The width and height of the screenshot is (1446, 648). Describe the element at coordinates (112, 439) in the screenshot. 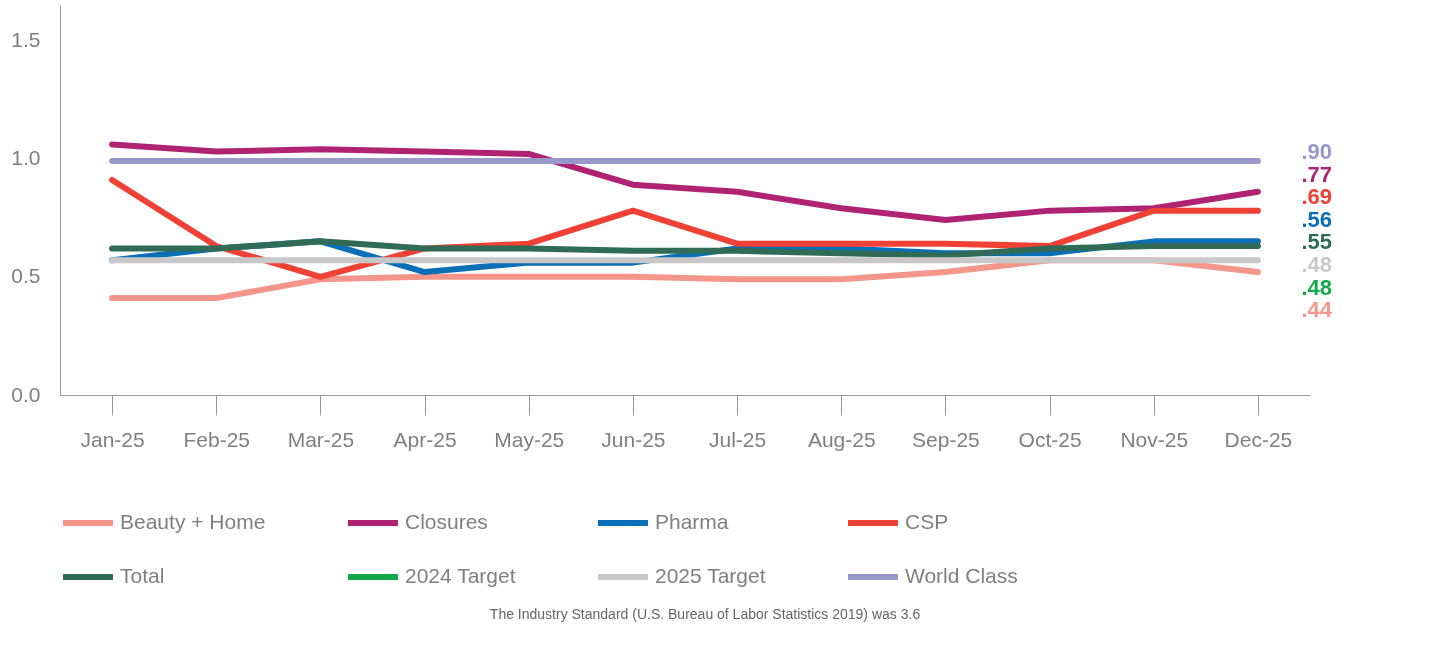

I see `x-tick-label: Jan-25` at that location.